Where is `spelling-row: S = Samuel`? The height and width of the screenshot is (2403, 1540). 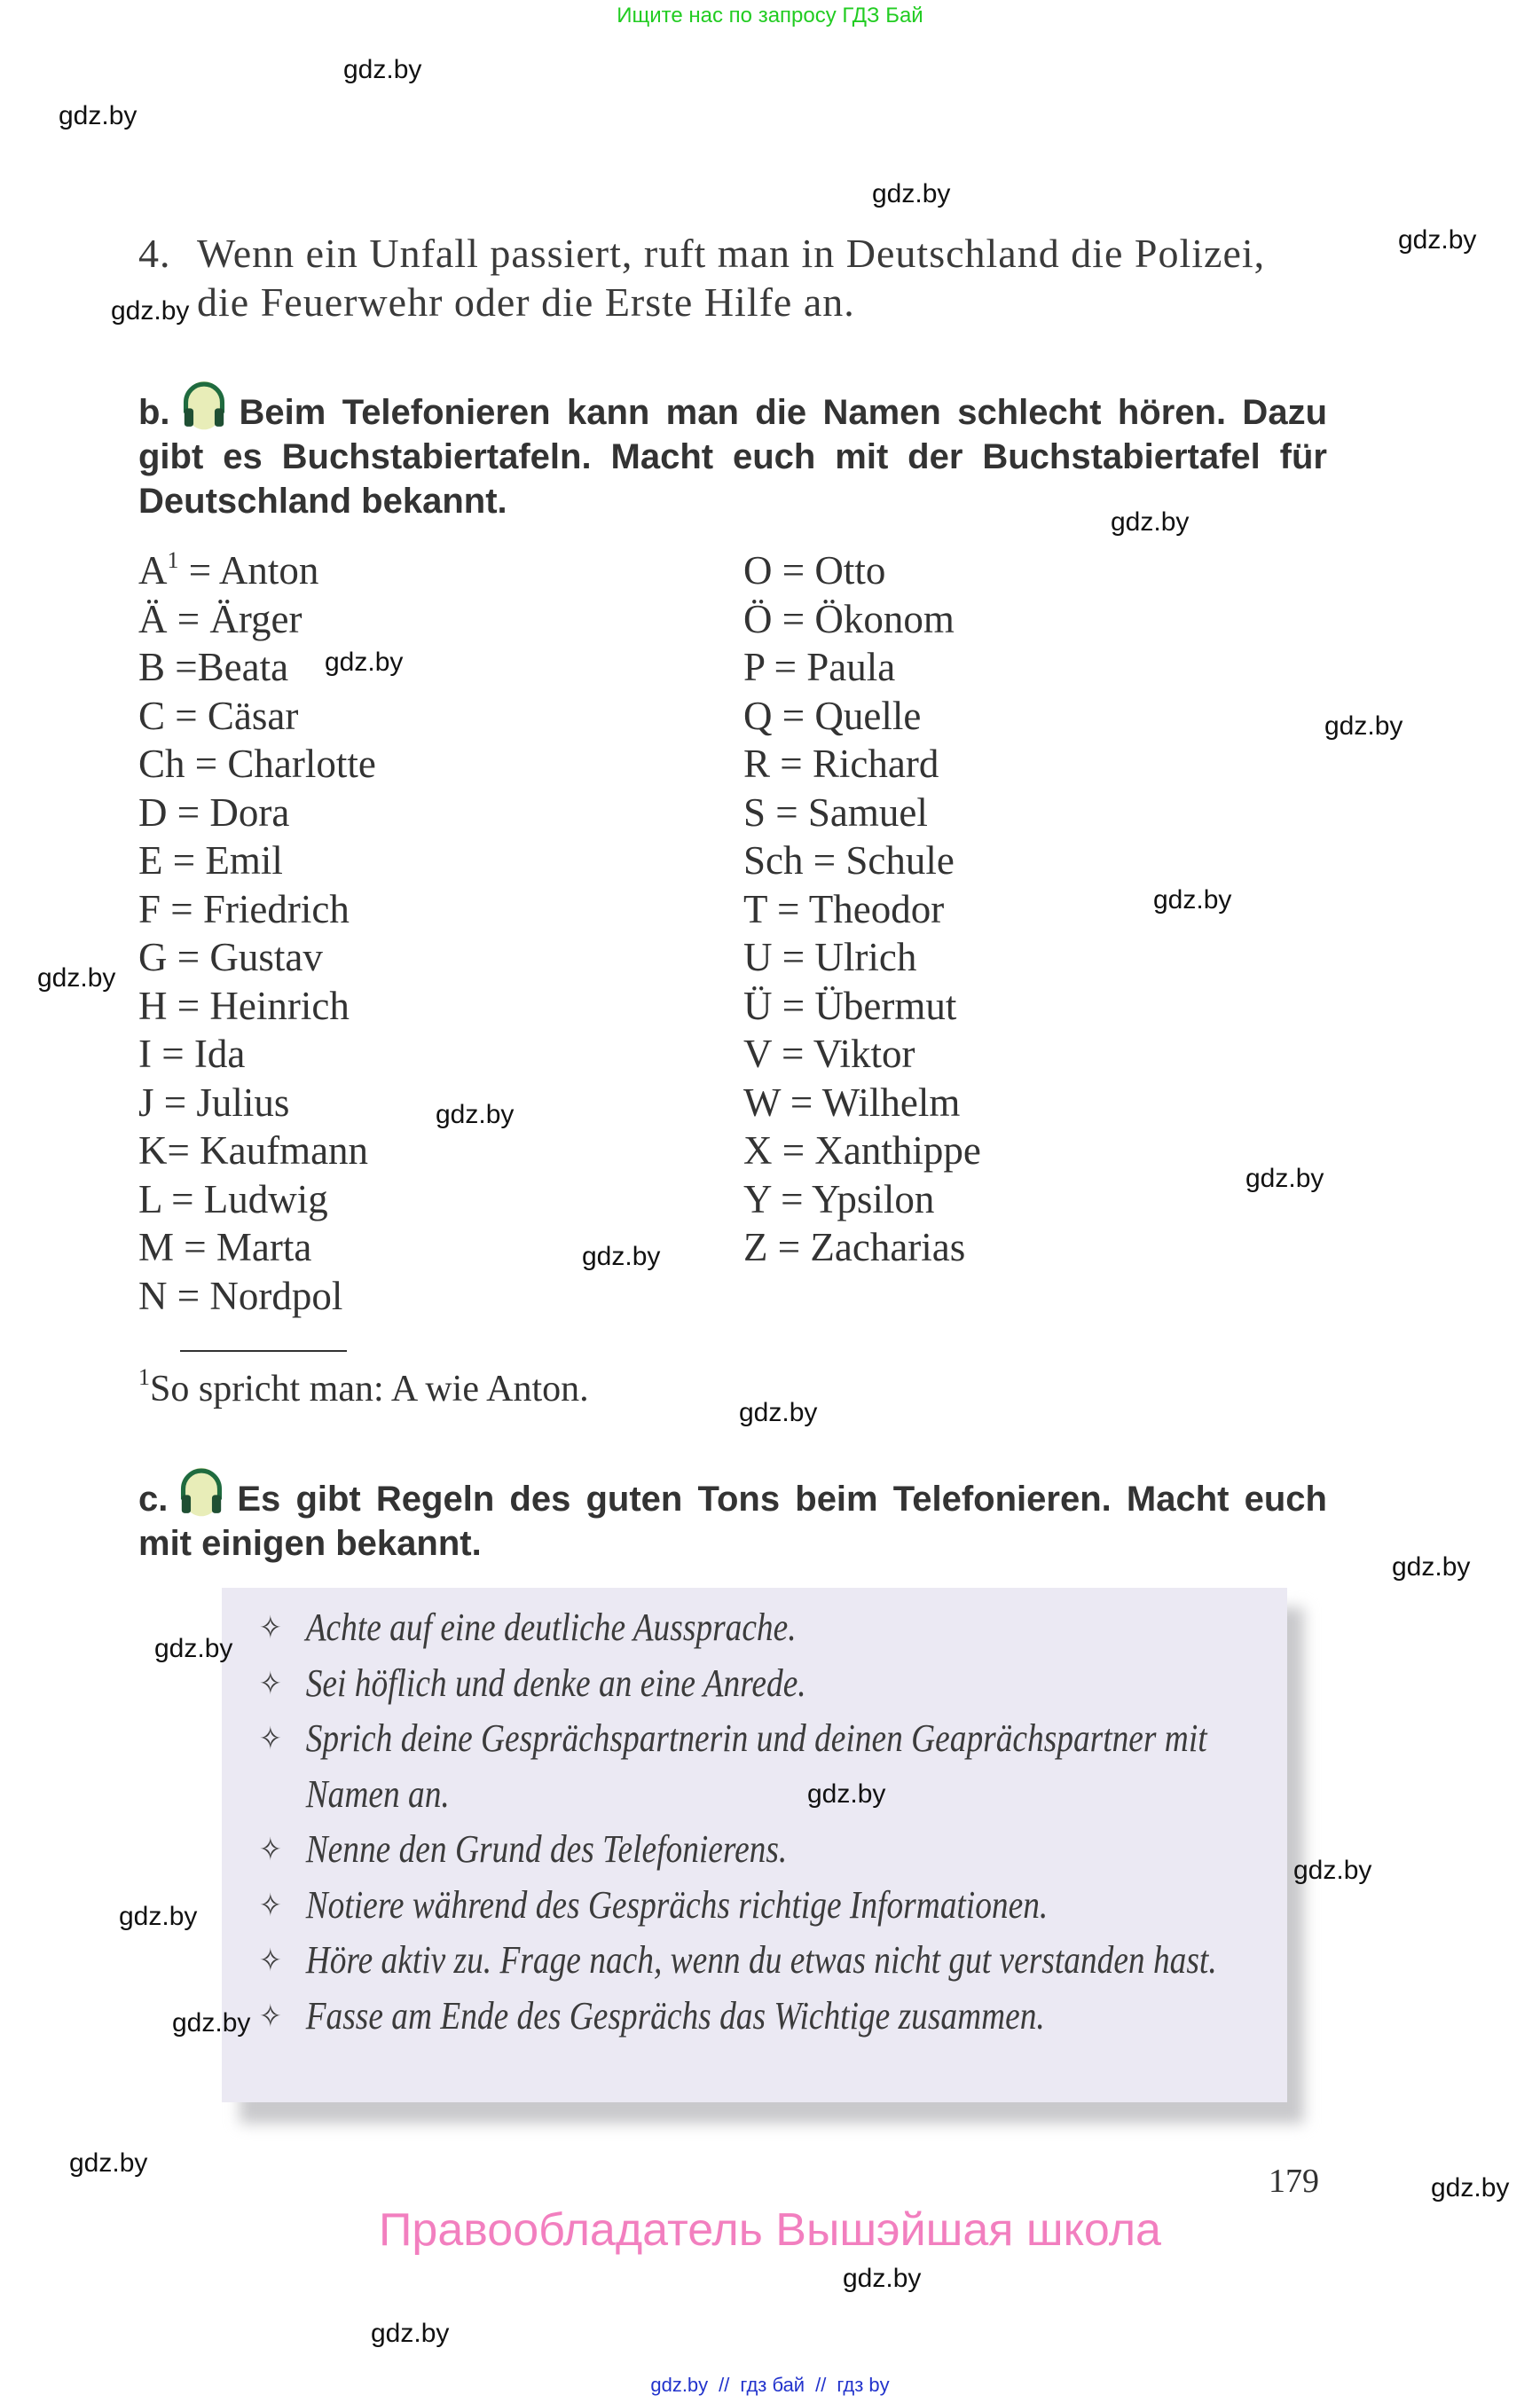
spelling-row: S = Samuel is located at coordinates (835, 812).